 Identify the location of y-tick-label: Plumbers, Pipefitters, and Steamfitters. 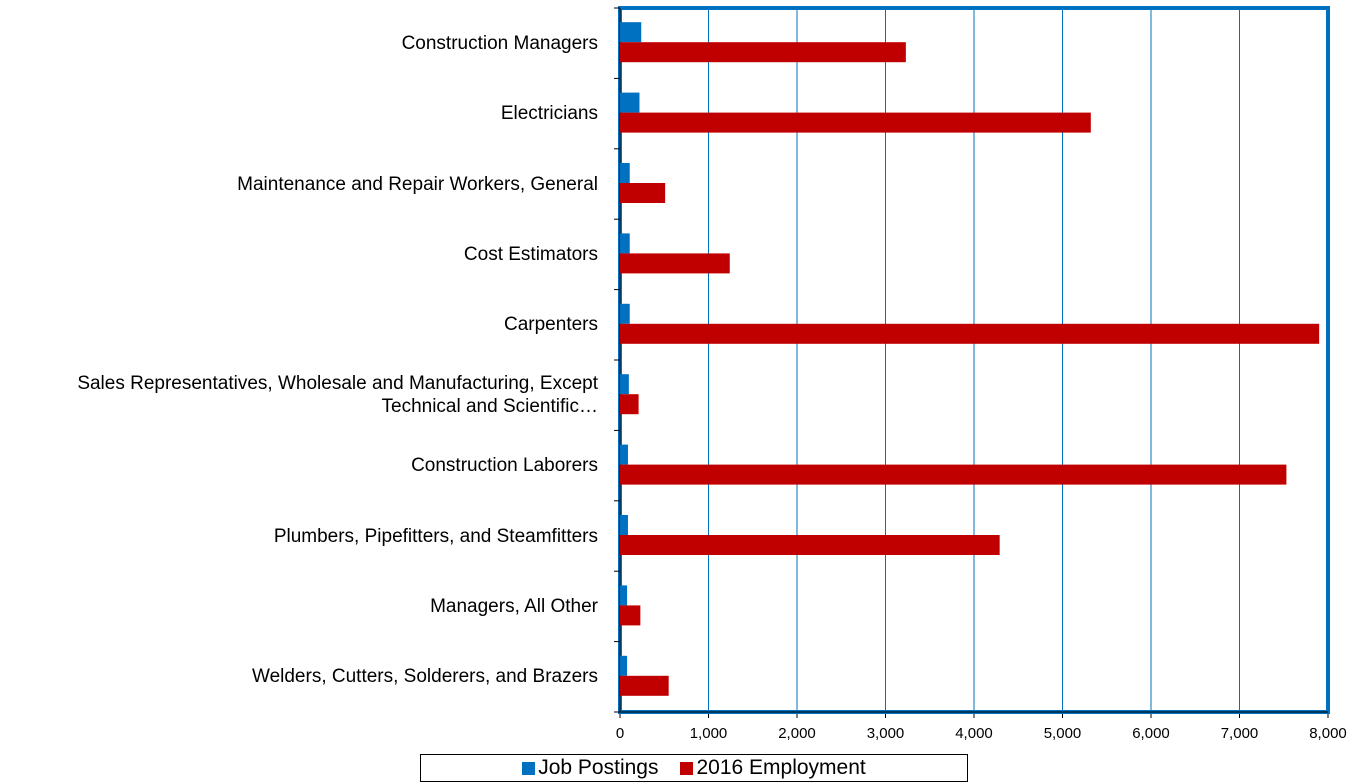
(435, 536).